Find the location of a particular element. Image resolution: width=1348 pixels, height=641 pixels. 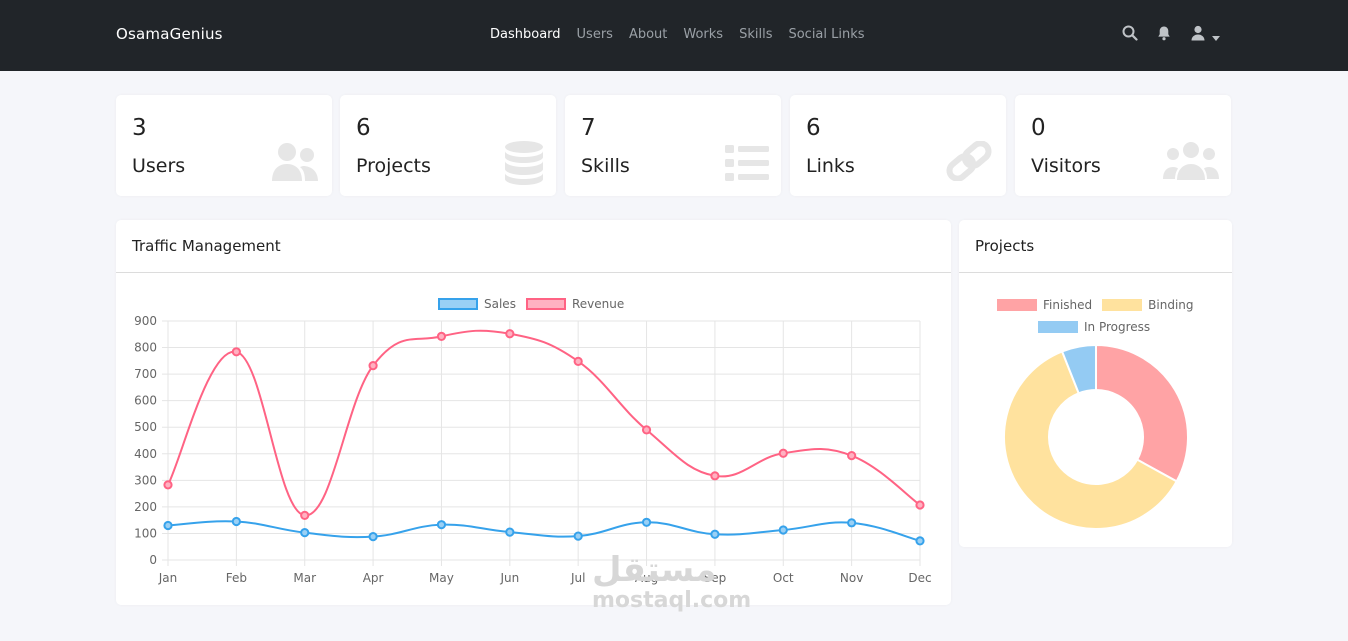

legend-item-sales: Sales is located at coordinates (477, 304).